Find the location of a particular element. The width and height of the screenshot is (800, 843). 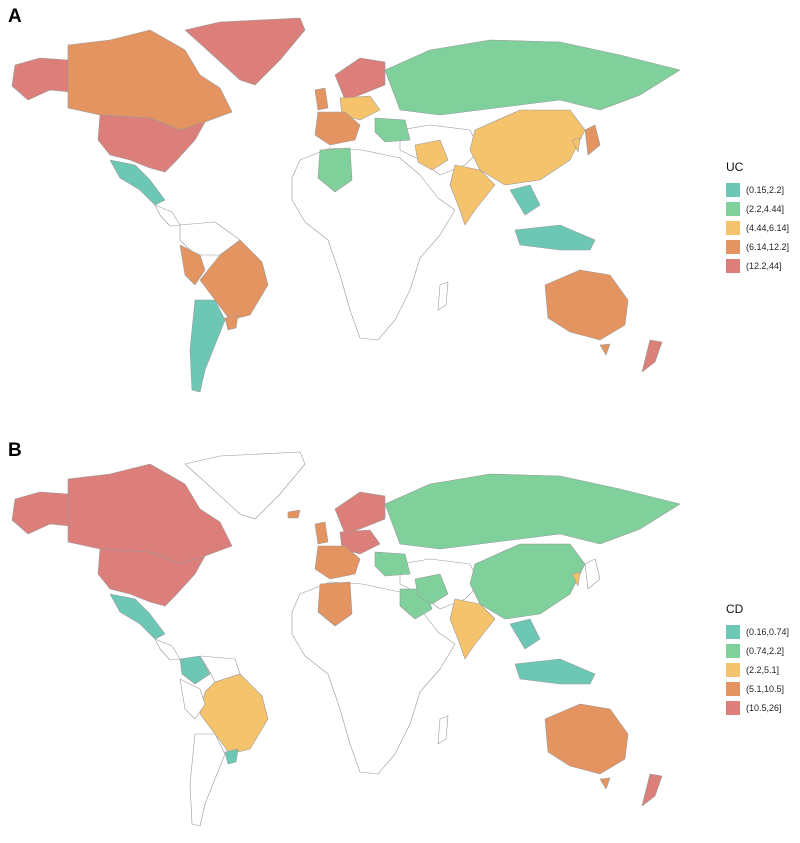

legend-title: CD is located at coordinates (735, 609).